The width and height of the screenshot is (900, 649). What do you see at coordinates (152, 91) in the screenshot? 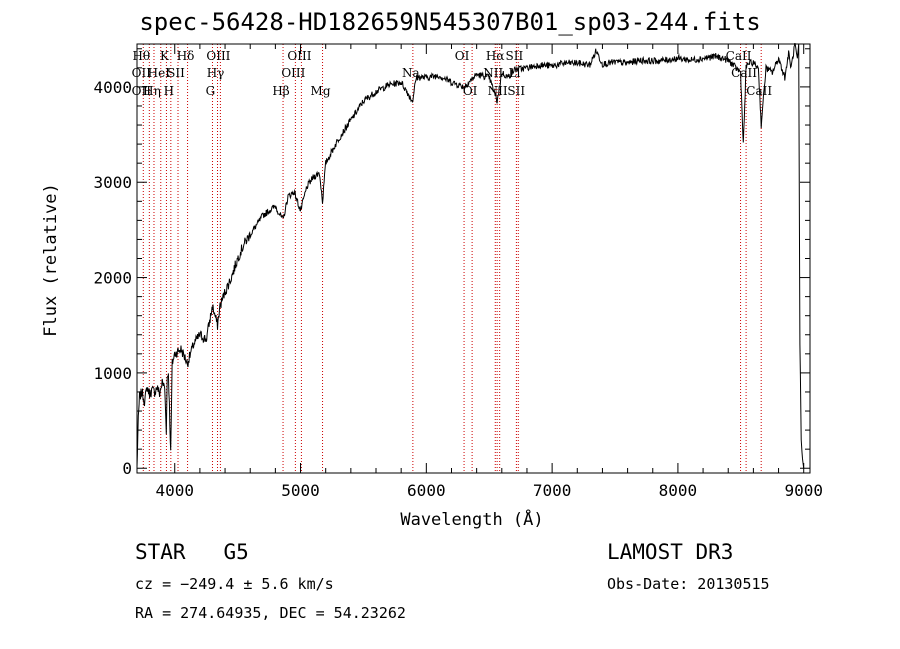
I see `line-label: Hη` at bounding box center [152, 91].